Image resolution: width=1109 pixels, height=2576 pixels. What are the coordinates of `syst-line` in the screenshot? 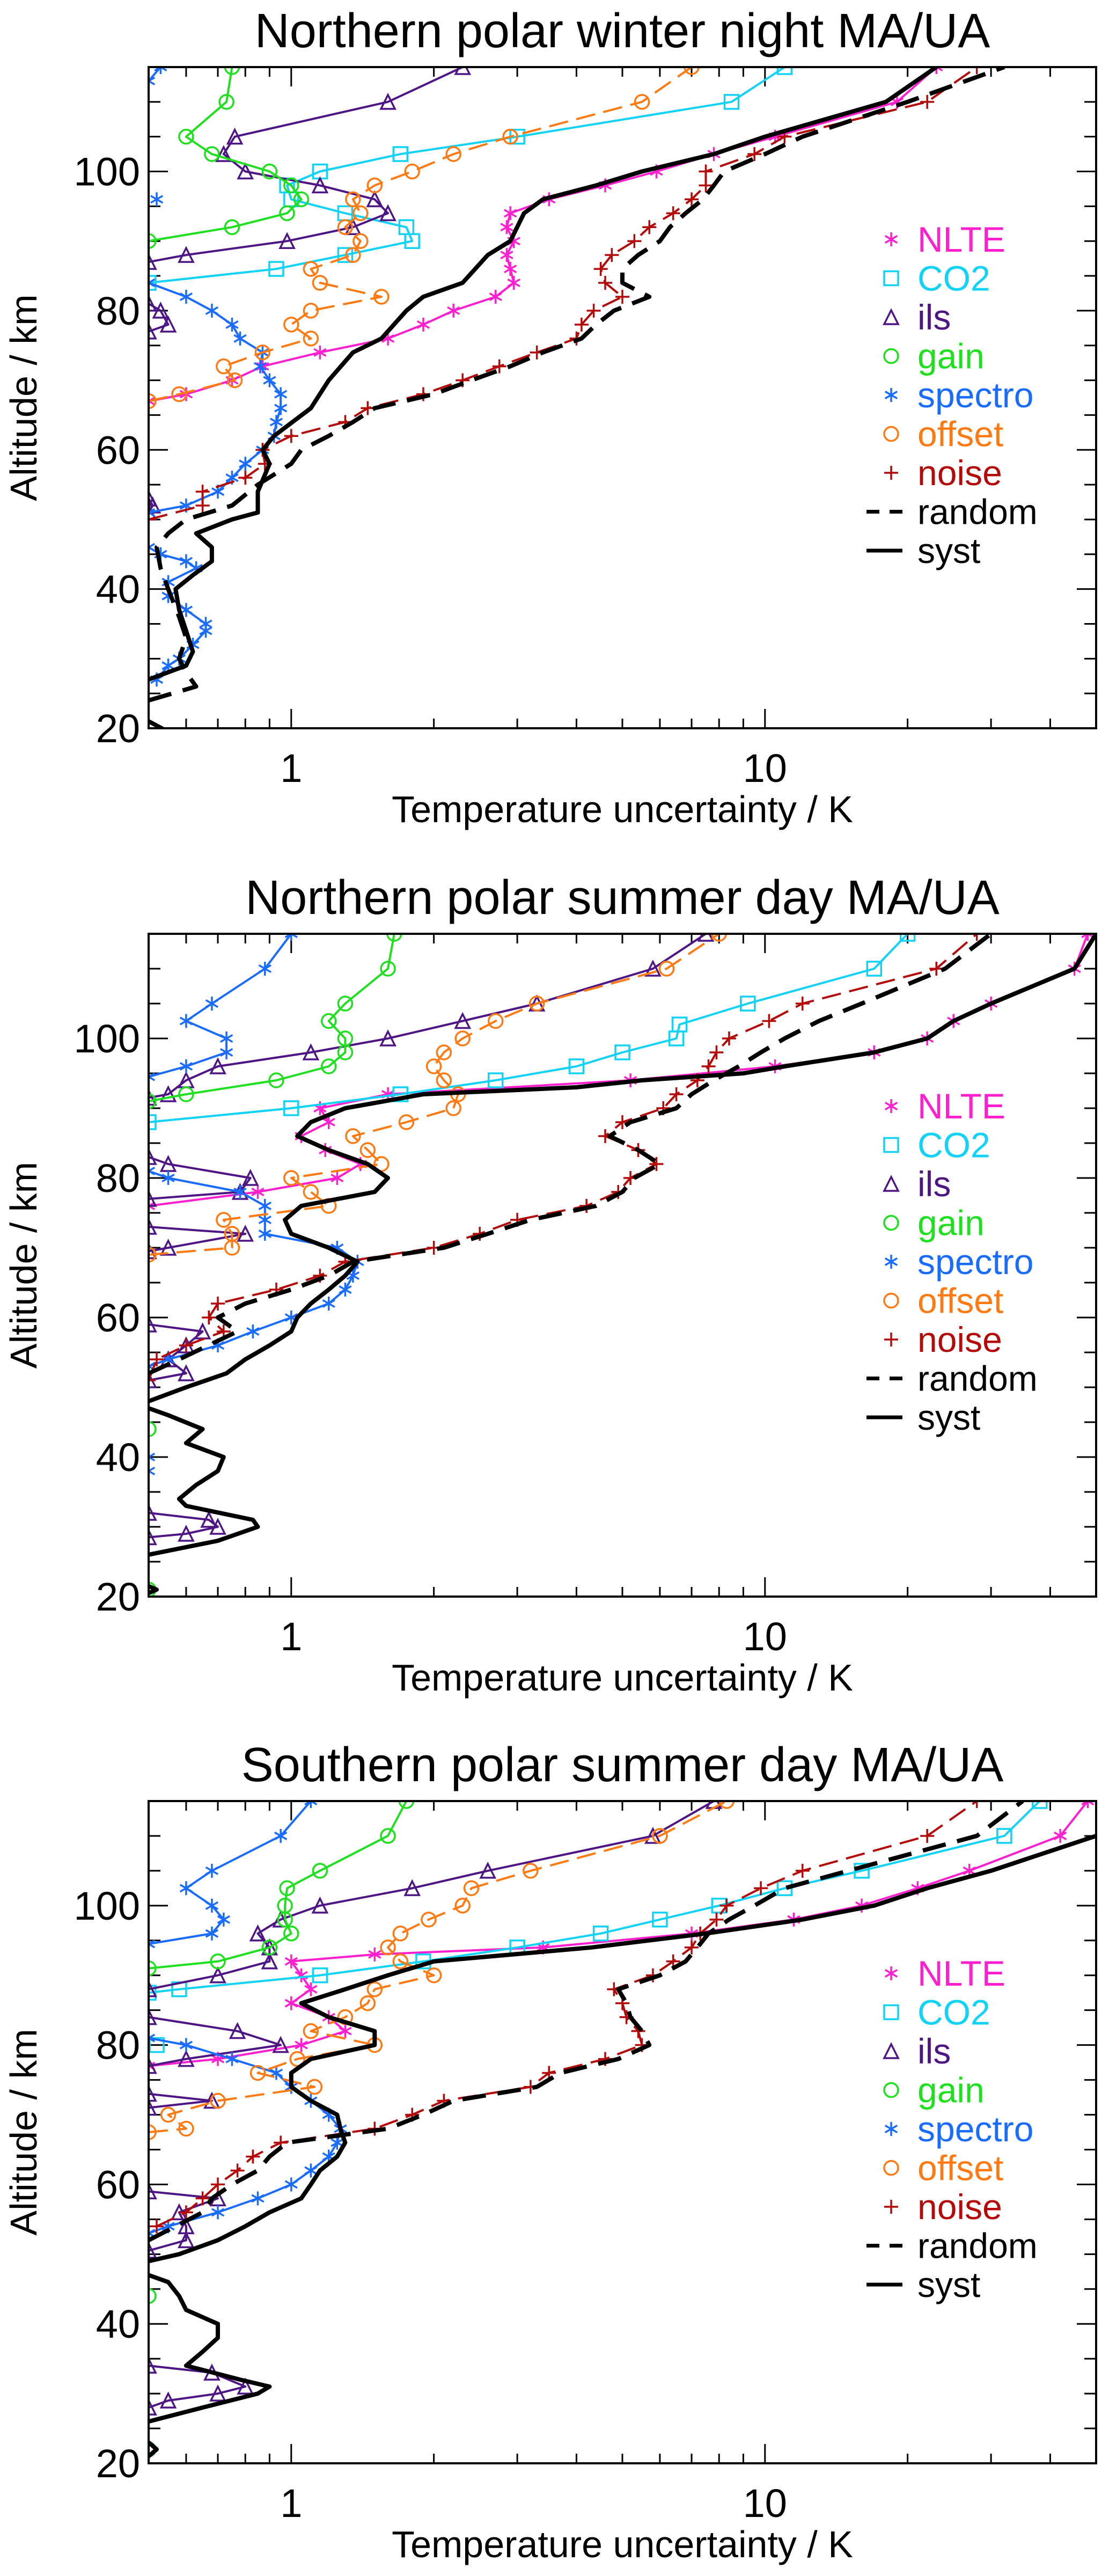 It's located at (622, 2049).